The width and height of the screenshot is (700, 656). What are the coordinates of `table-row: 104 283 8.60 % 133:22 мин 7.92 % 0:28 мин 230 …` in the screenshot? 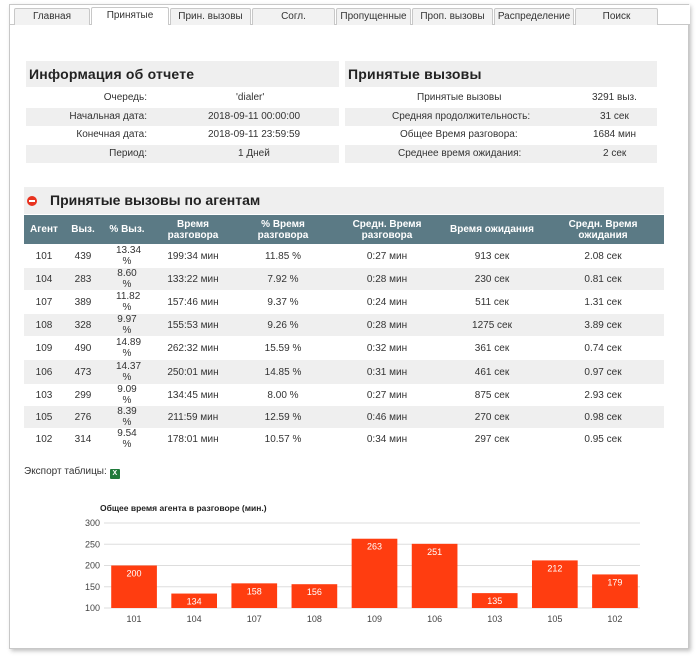 It's located at (344, 279).